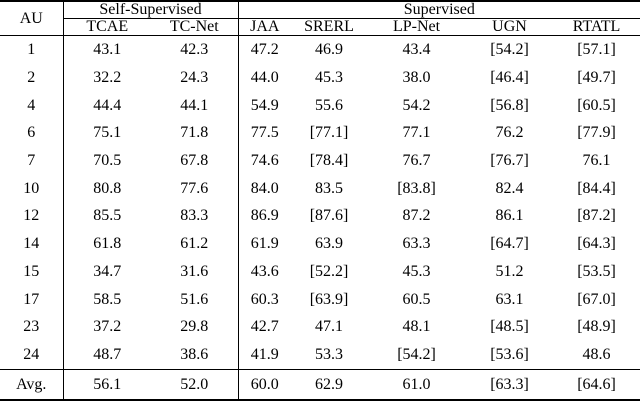 Image resolution: width=640 pixels, height=401 pixels. I want to click on score-cell: 87.2, so click(416, 216).